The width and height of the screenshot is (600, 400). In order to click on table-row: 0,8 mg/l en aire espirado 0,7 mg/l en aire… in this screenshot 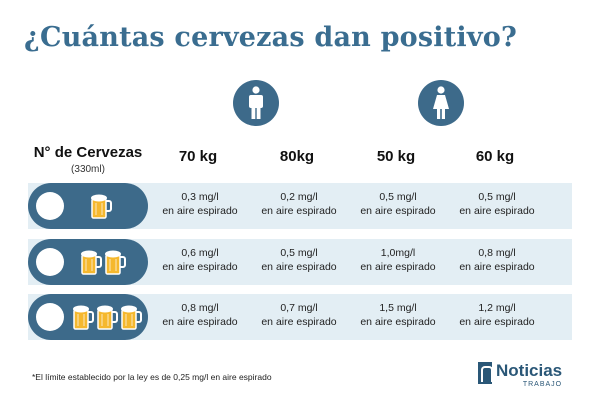, I will do `click(300, 317)`.